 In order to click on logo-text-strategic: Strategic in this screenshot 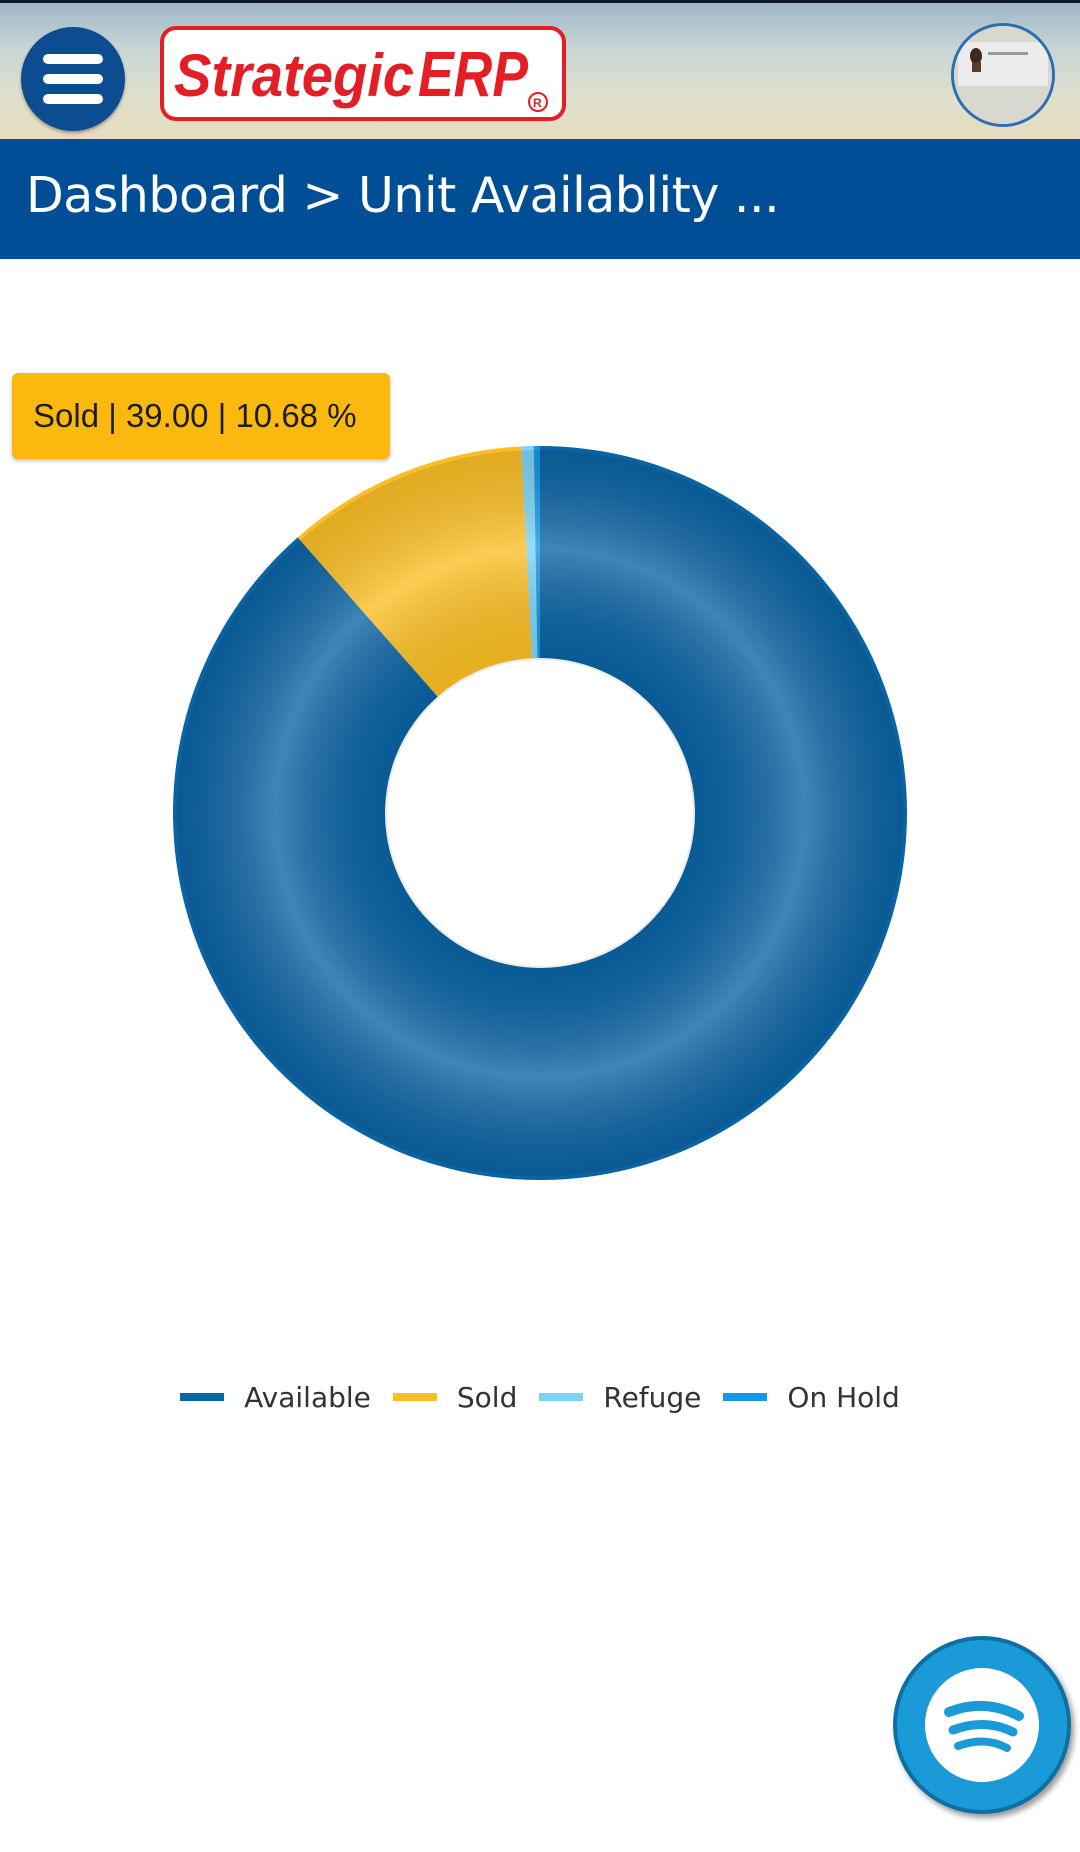, I will do `click(294, 75)`.